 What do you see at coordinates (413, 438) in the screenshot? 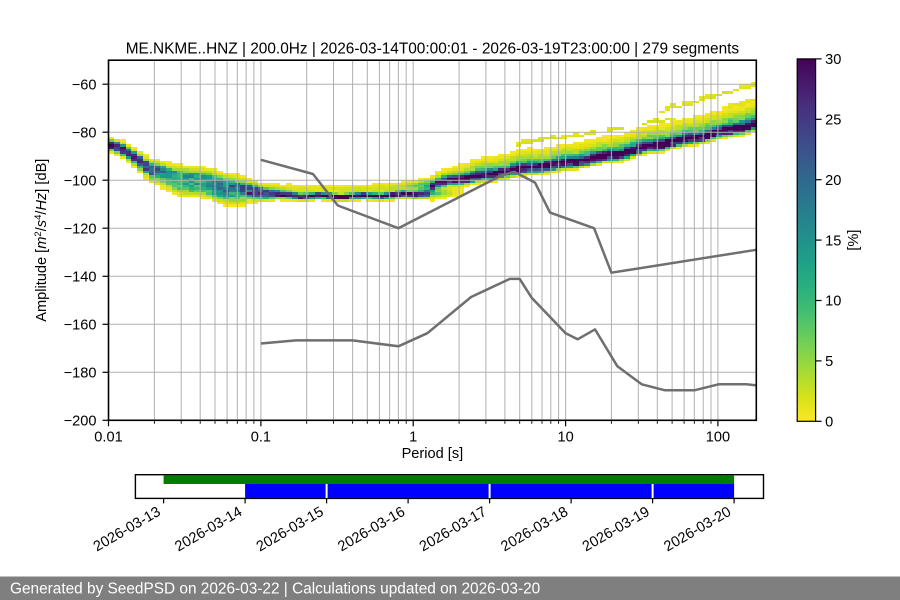
I see `svg-text: 1` at bounding box center [413, 438].